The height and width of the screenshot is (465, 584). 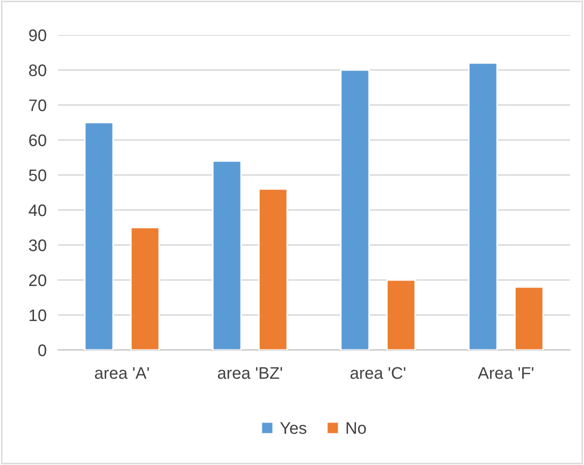 What do you see at coordinates (121, 373) in the screenshot?
I see `x-tick-label: area 'A'` at bounding box center [121, 373].